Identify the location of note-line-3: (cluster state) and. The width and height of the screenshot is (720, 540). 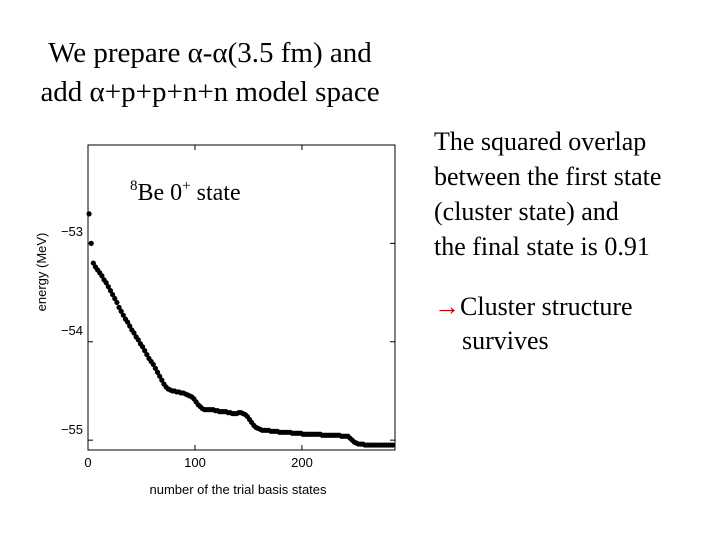
(526, 211).